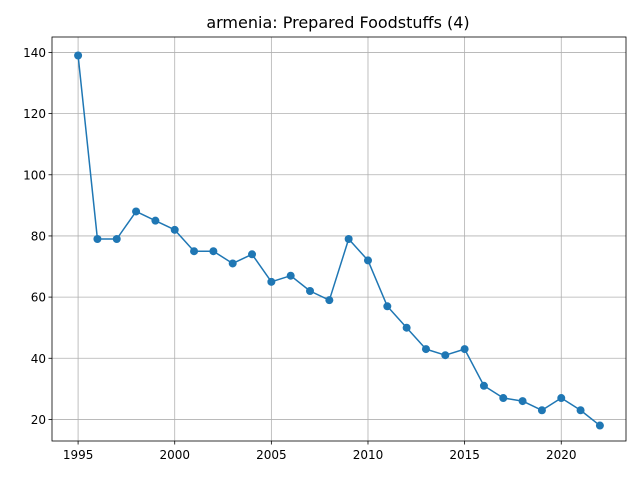  I want to click on chart-title: armenia: Prepared Foodstuffs (4), so click(337, 22).